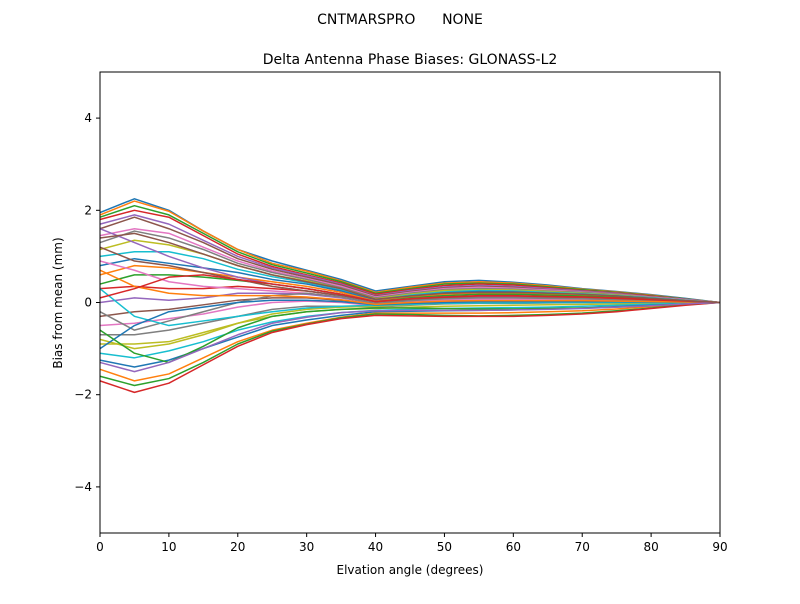  What do you see at coordinates (650, 547) in the screenshot?
I see `x-tick-label: 80` at bounding box center [650, 547].